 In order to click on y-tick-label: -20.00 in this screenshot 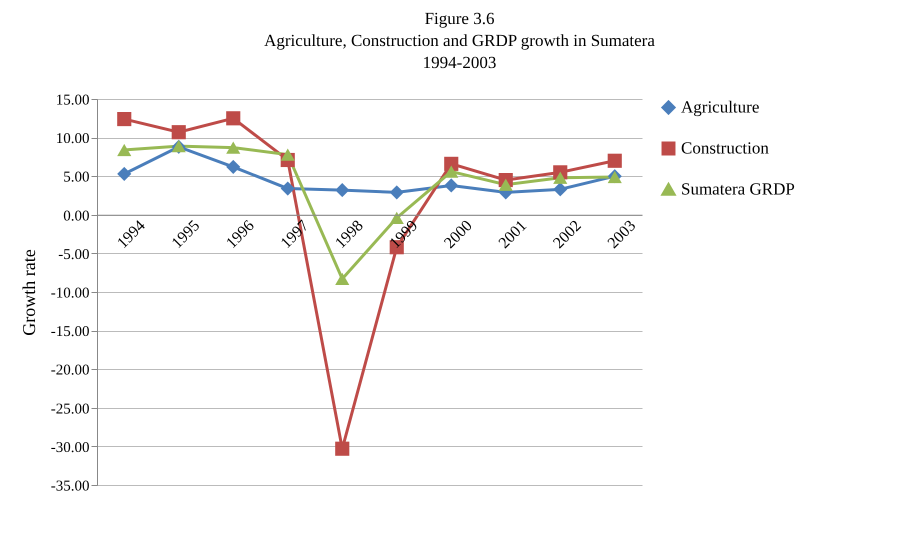, I will do `click(70, 370)`.